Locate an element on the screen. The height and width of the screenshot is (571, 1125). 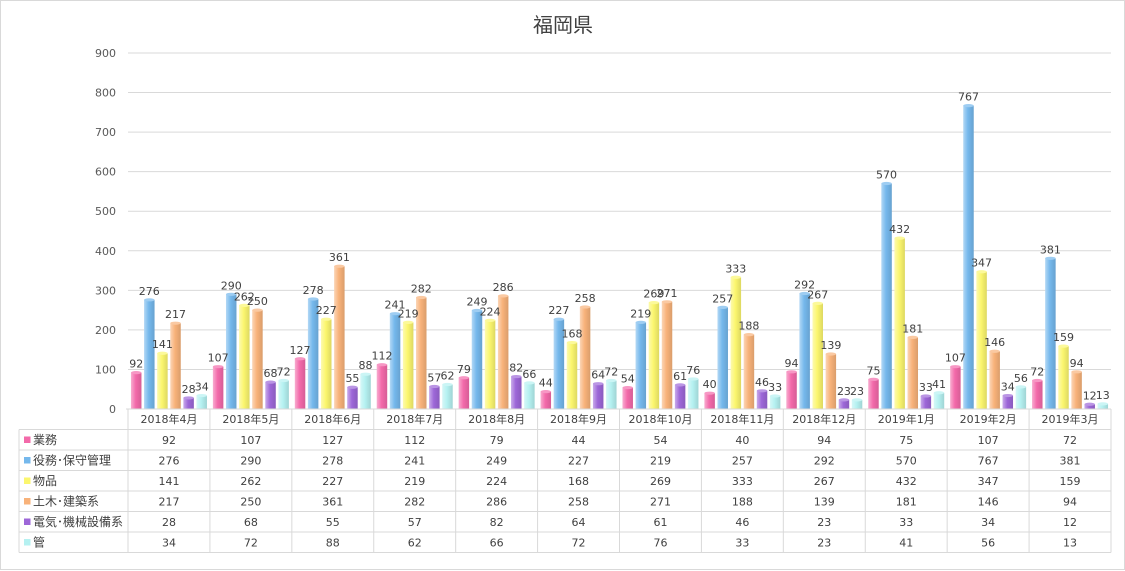
data-label: 181 is located at coordinates (912, 328).